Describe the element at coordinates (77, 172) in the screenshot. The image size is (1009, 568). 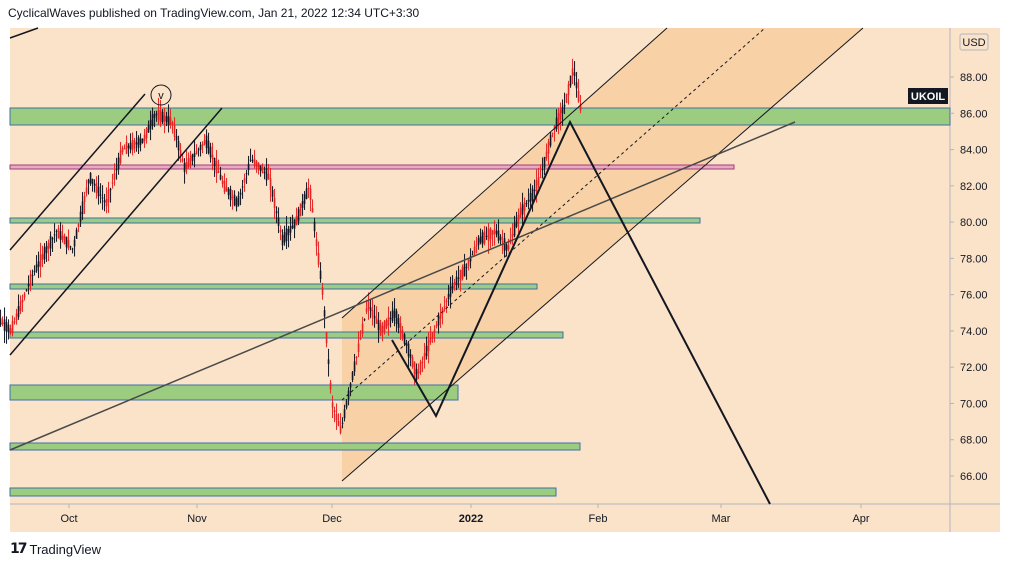
I see `early-channel-upper` at that location.